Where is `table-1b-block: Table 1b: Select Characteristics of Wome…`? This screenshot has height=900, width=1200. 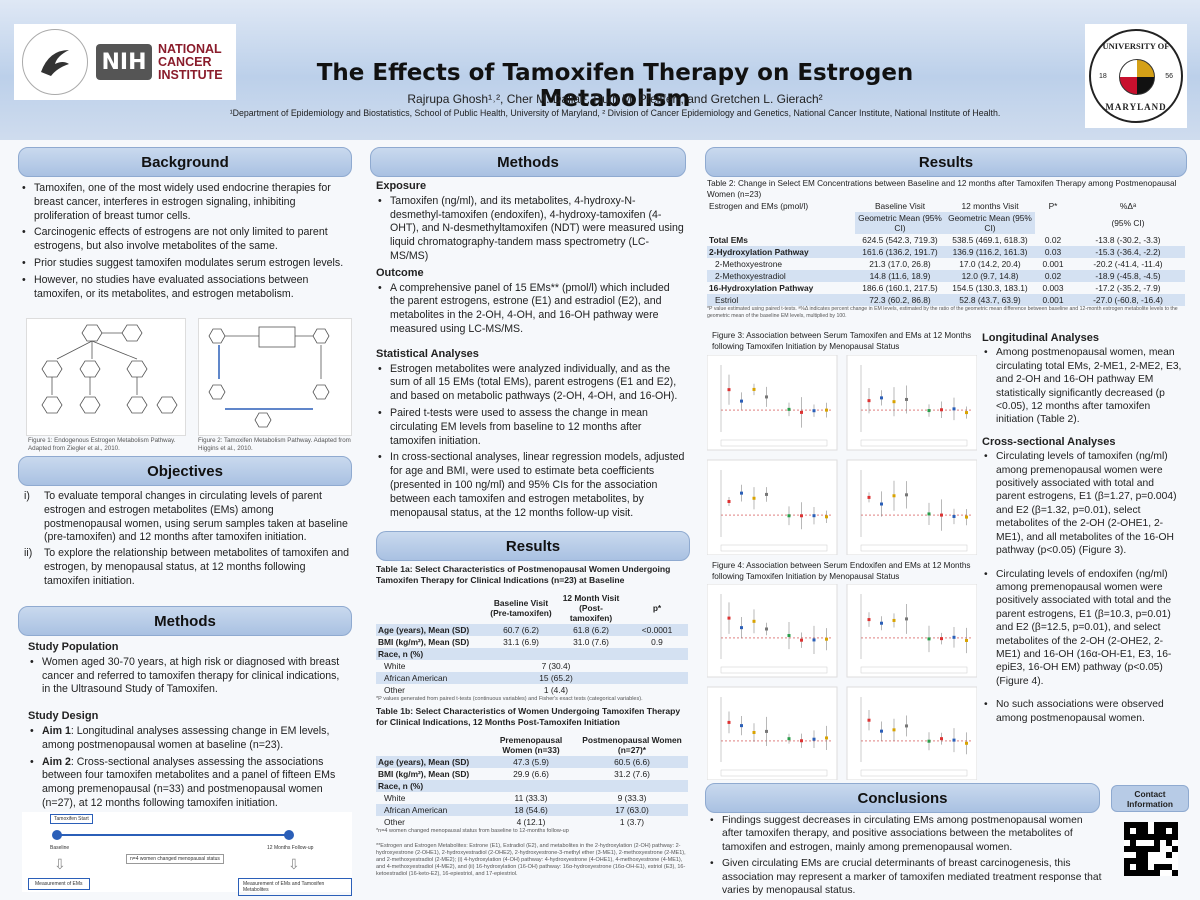 table-1b-block: Table 1b: Select Characteristics of Wome… is located at coordinates (532, 792).